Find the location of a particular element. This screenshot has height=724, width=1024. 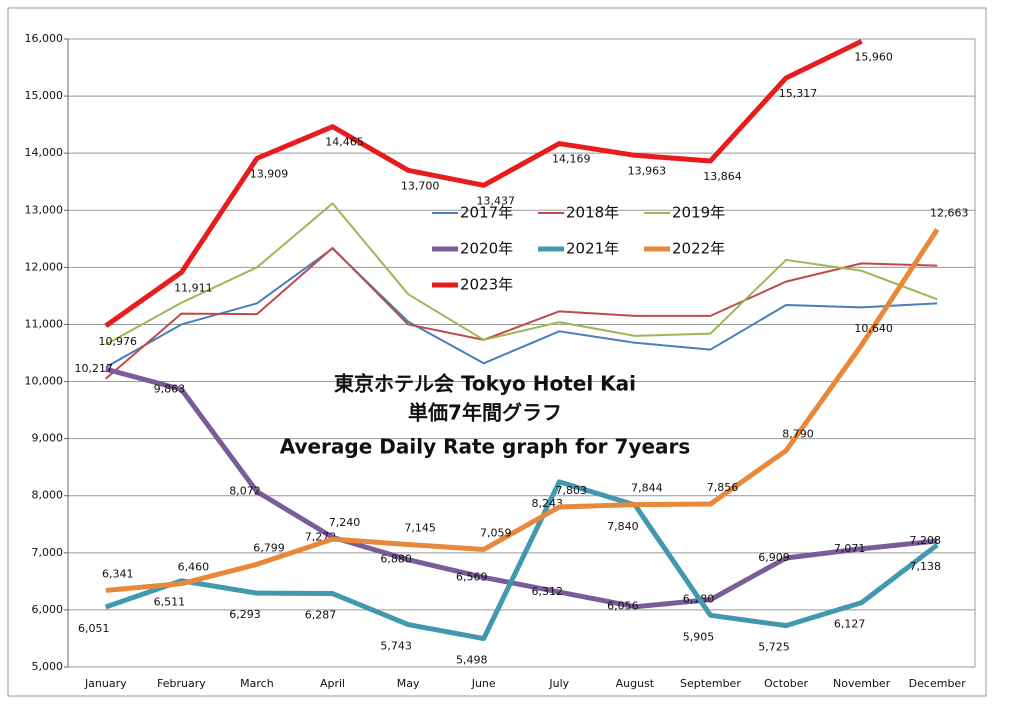

data-label: 6,909 is located at coordinates (774, 557).